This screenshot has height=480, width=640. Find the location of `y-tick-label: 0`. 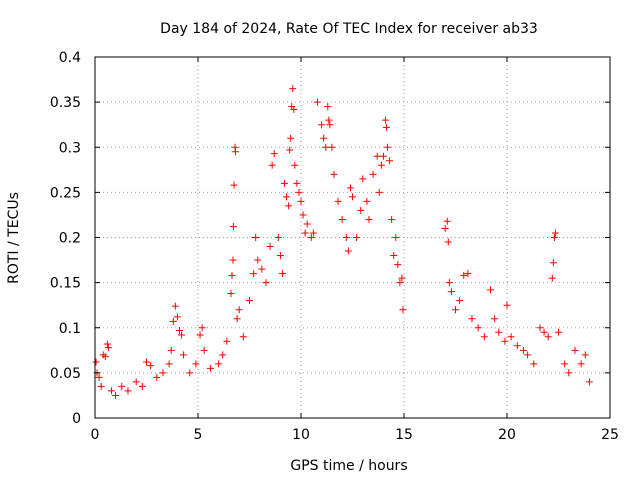

y-tick-label: 0 is located at coordinates (76, 419).